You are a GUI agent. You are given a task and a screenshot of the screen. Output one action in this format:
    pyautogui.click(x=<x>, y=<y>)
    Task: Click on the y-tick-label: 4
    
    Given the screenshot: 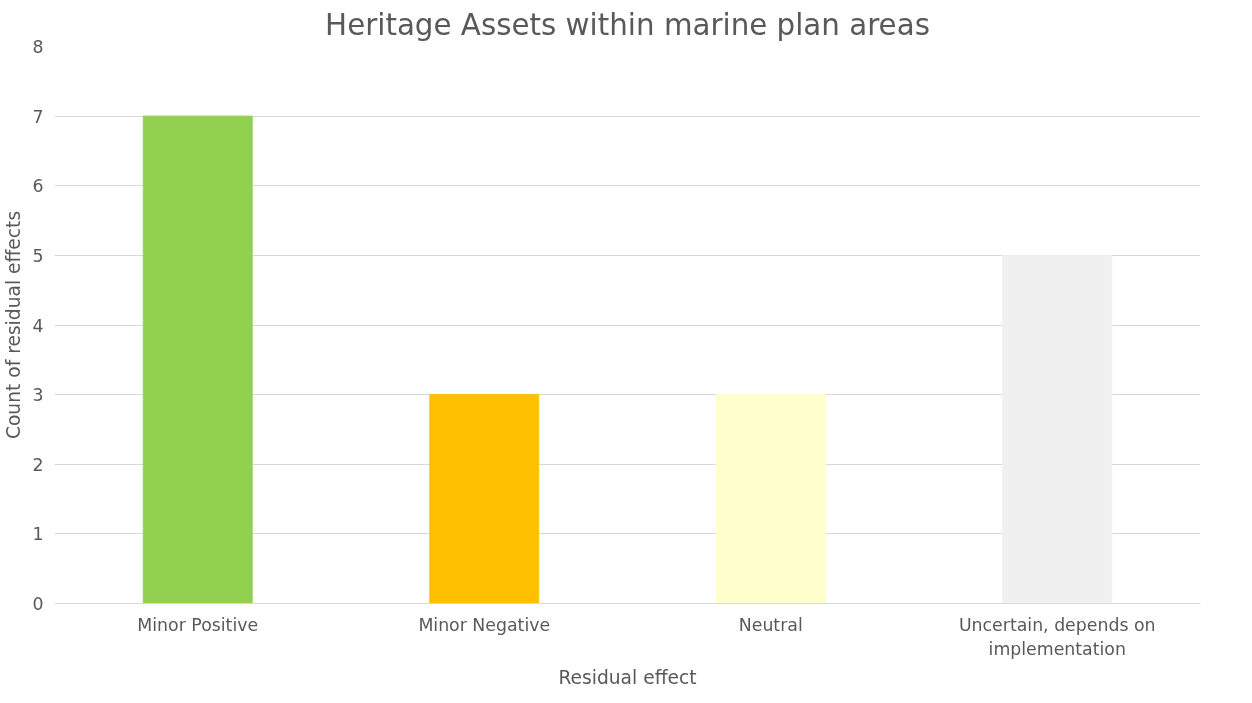 What is the action you would take?
    pyautogui.click(x=38, y=325)
    